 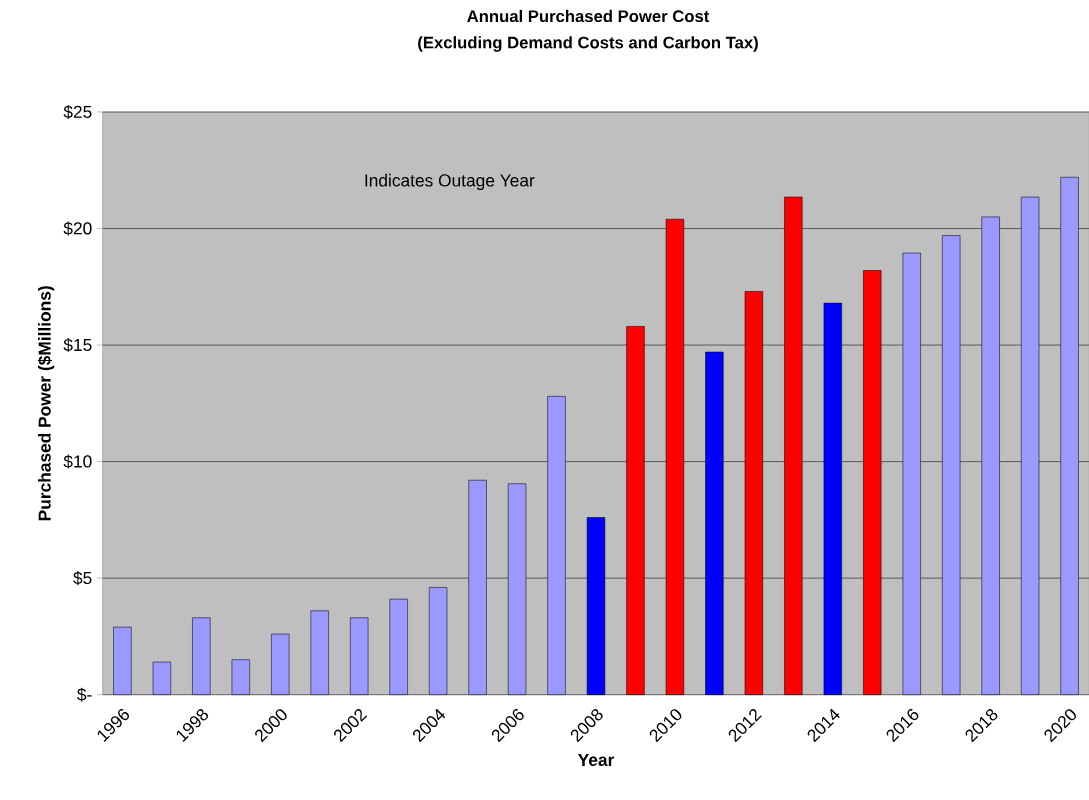 I want to click on y-tick-label: $10, so click(x=77, y=461).